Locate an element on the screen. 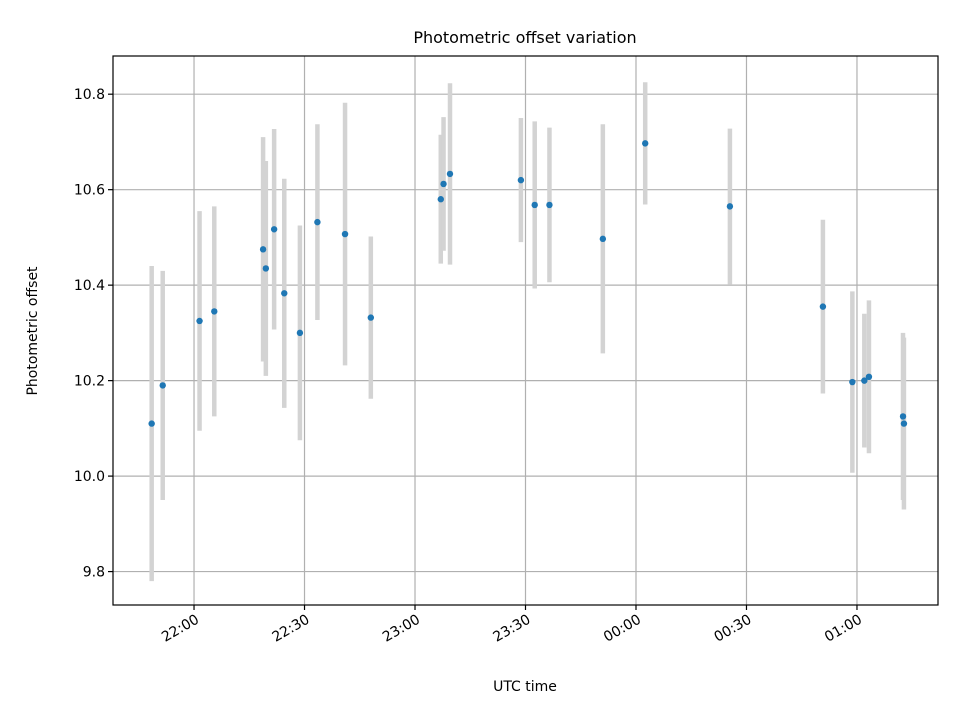  x-axis-label: UTC time is located at coordinates (525, 687).